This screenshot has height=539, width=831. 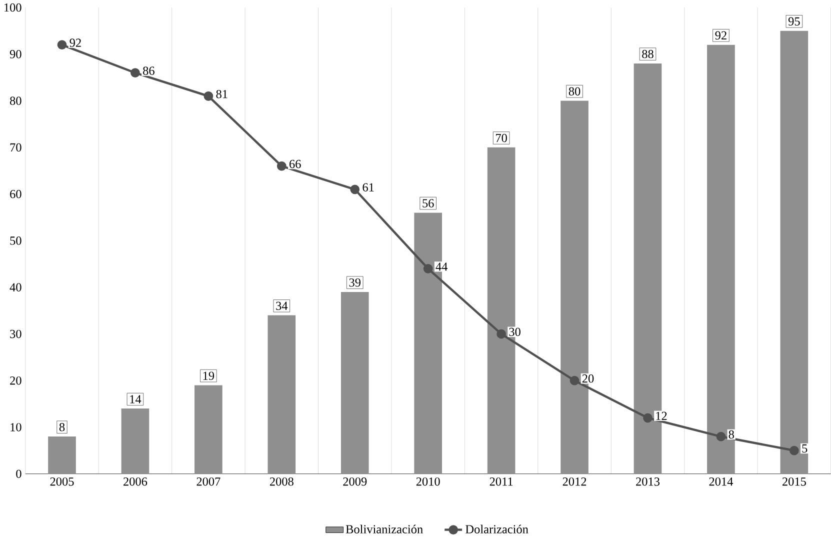 I want to click on data-label: 39, so click(x=354, y=282).